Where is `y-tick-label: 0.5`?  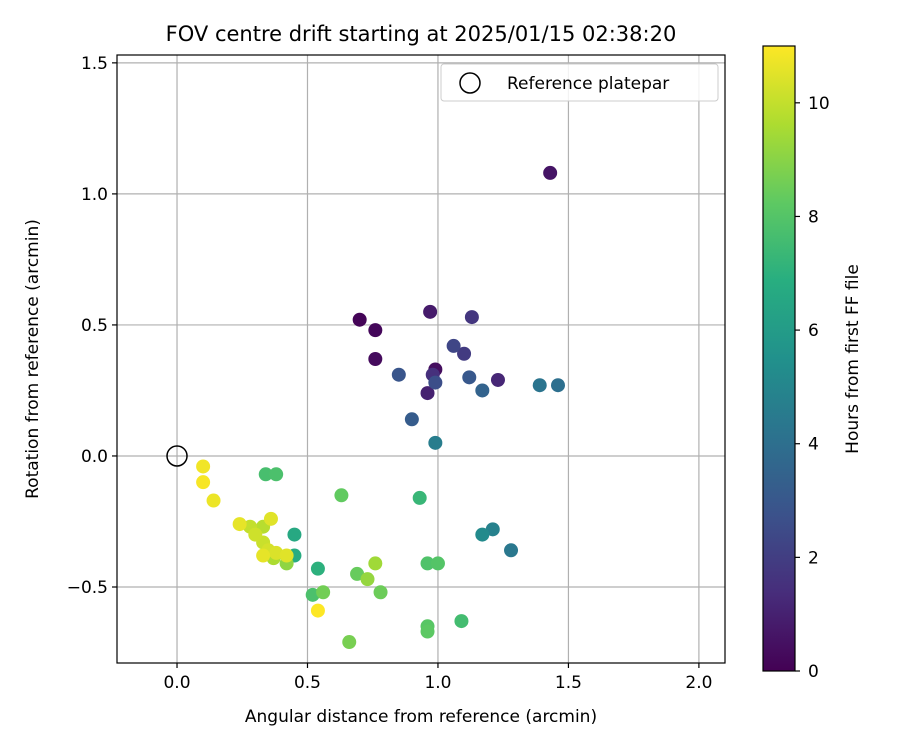 y-tick-label: 0.5 is located at coordinates (94, 326).